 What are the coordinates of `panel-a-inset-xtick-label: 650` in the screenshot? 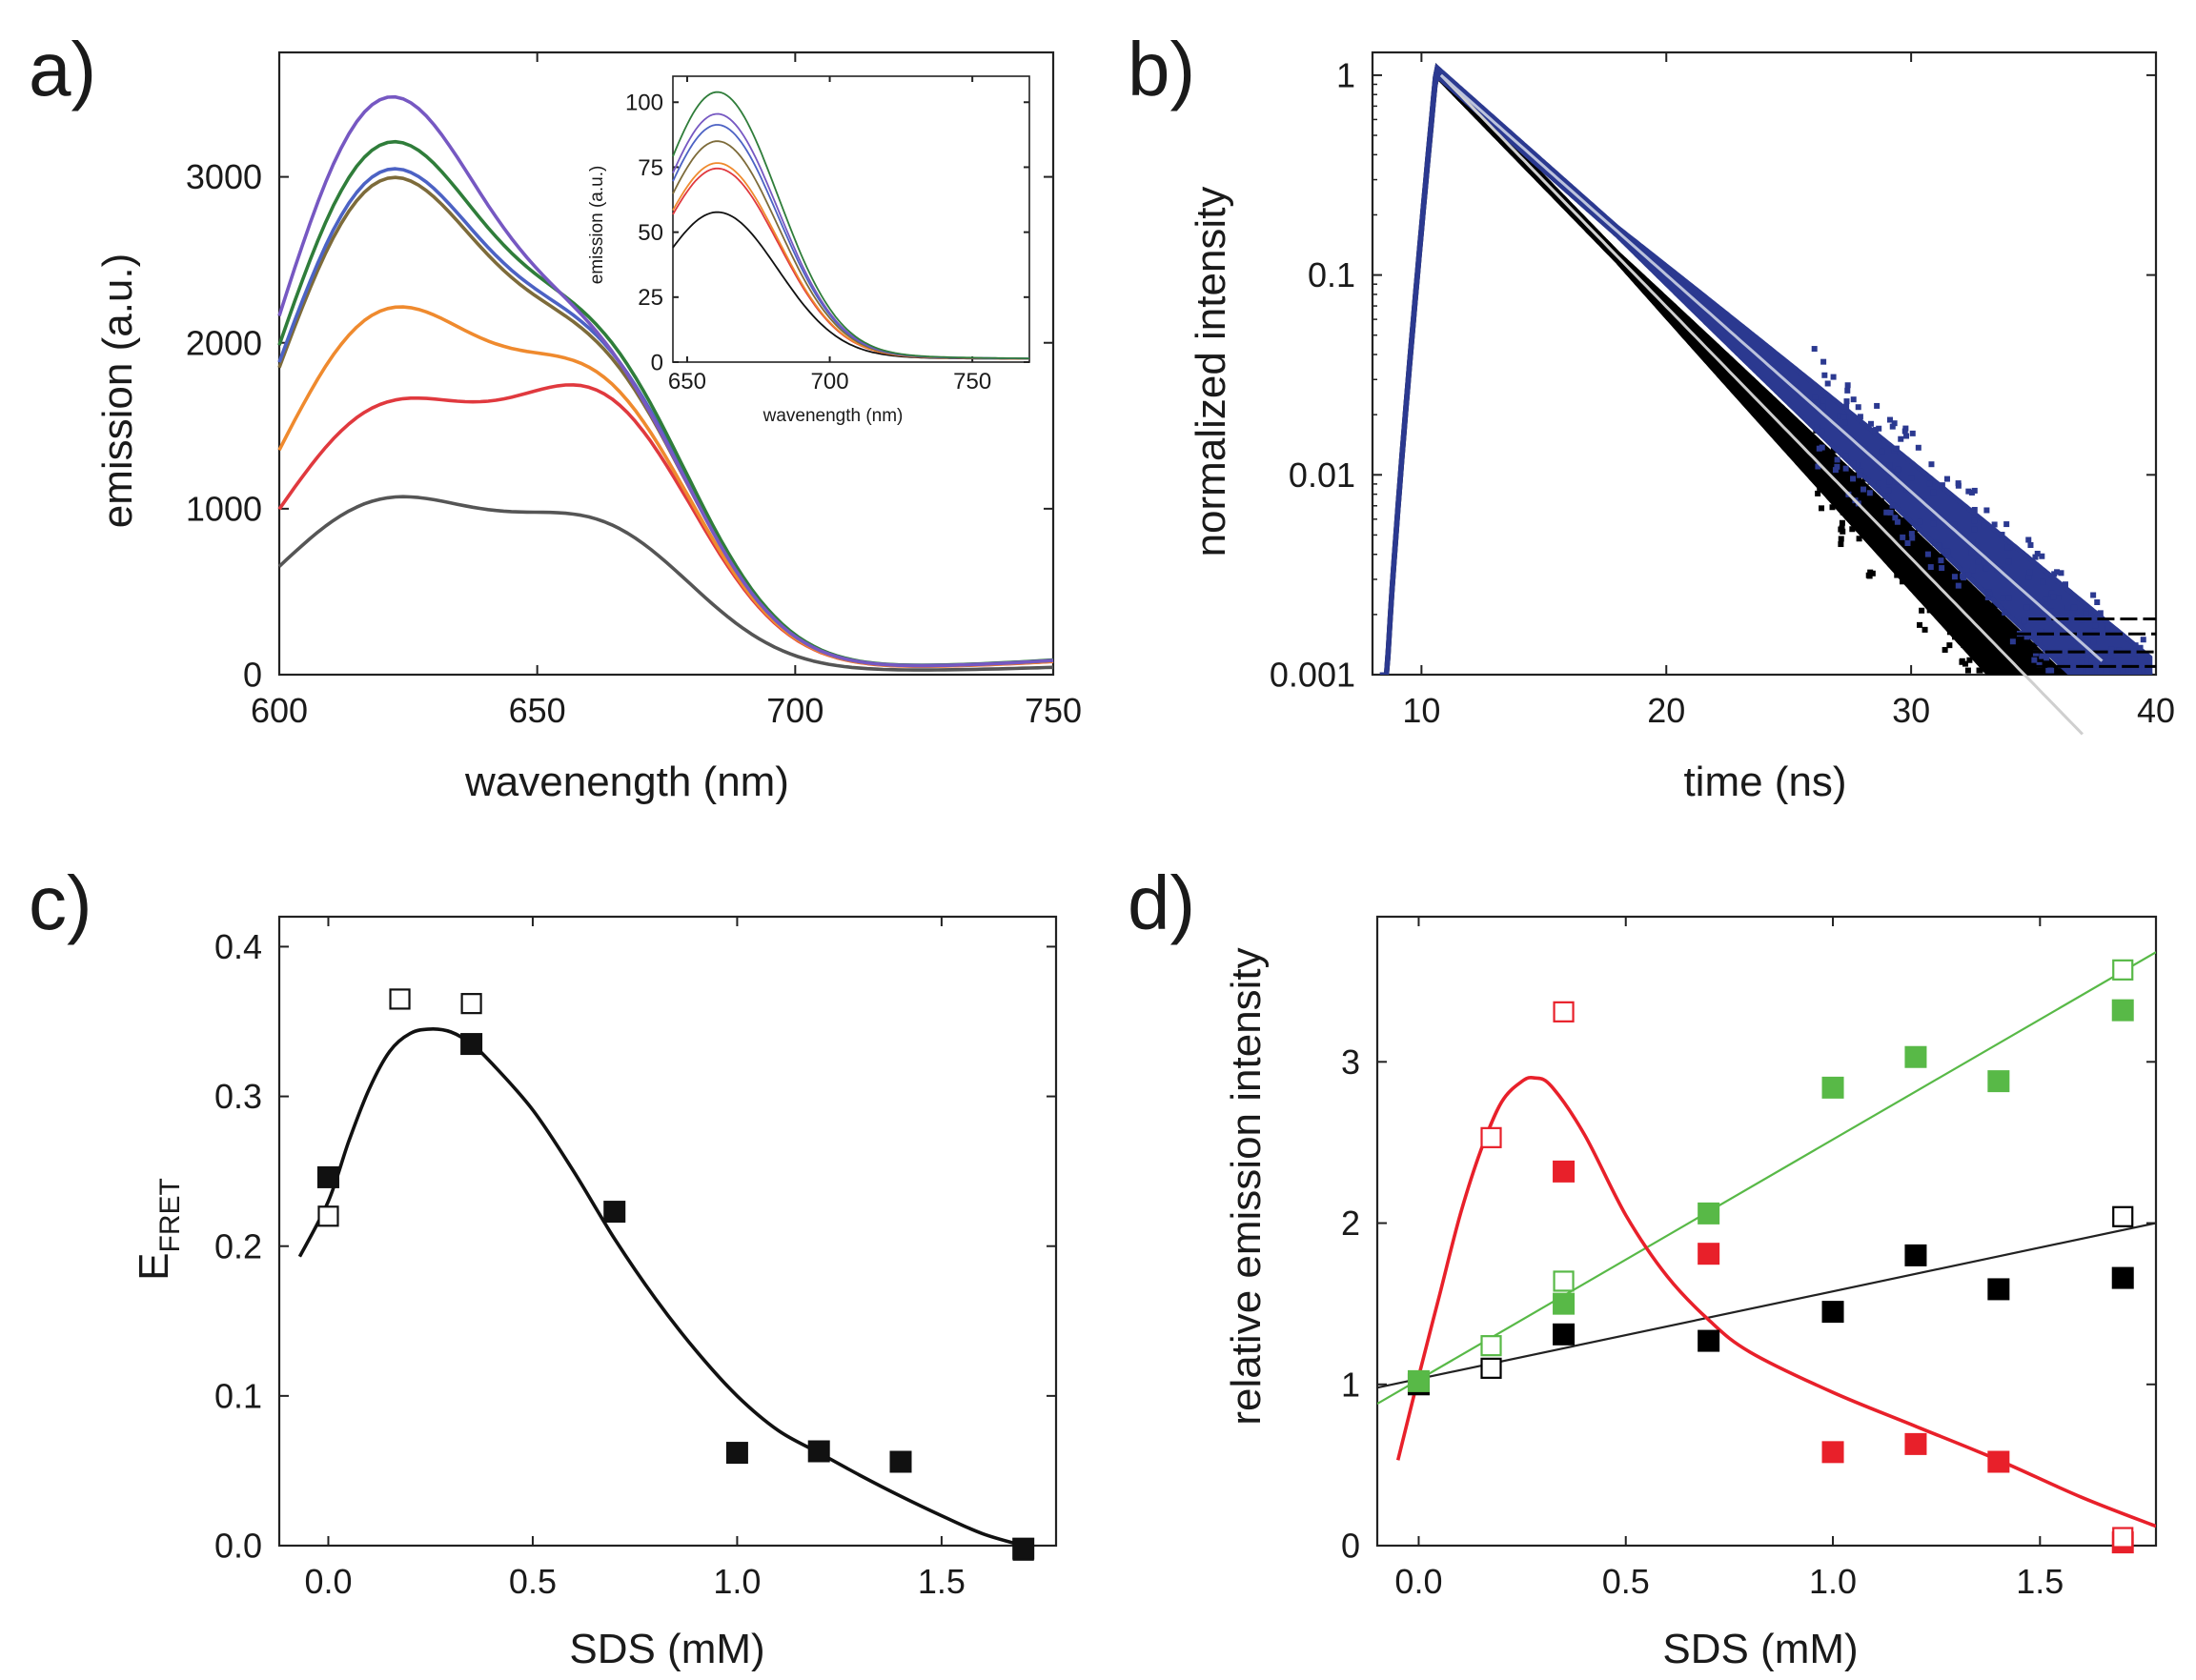 It's located at (687, 382).